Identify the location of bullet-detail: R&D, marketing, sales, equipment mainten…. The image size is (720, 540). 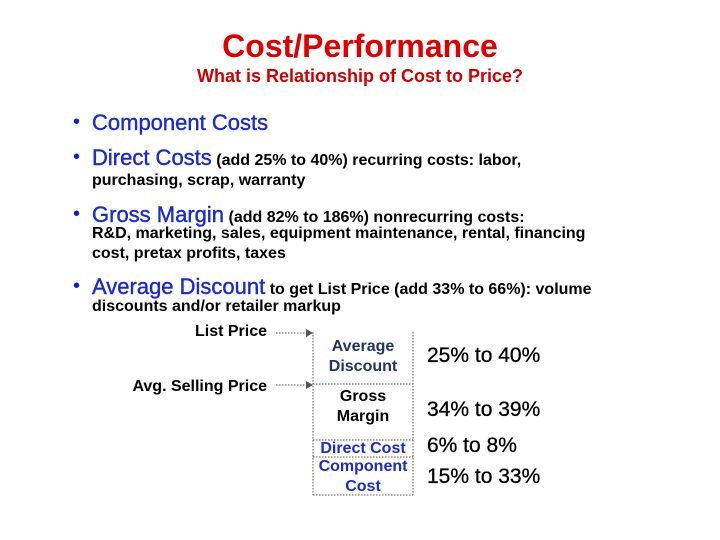
(339, 233).